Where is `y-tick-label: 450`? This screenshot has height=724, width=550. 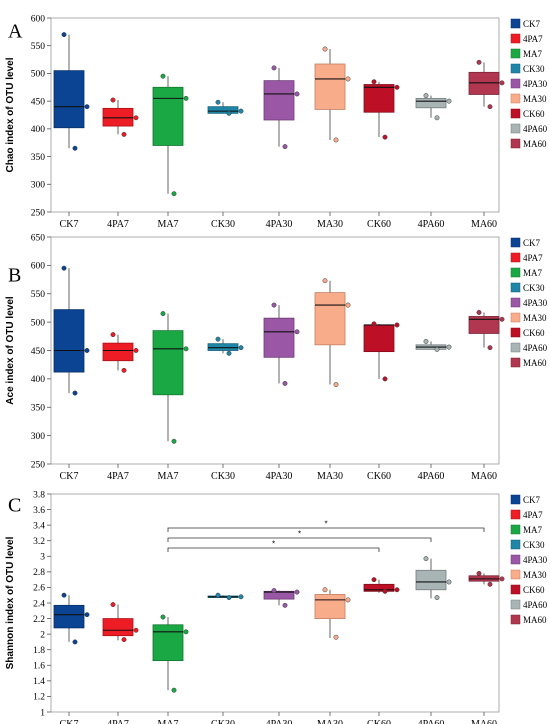
y-tick-label: 450 is located at coordinates (38, 102).